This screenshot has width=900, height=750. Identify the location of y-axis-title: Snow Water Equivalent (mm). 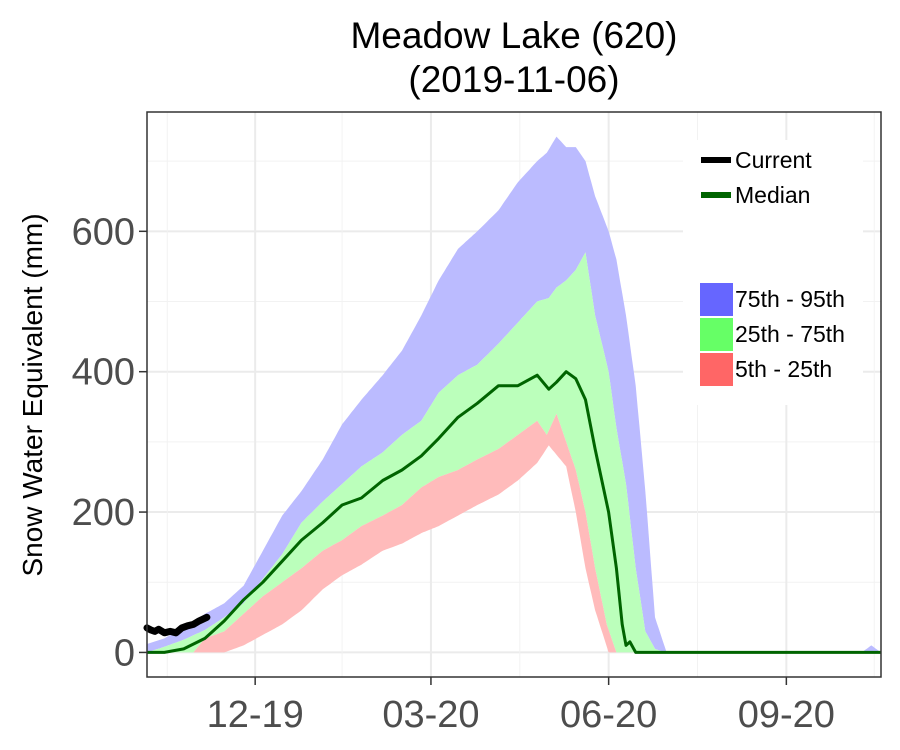
(32, 394).